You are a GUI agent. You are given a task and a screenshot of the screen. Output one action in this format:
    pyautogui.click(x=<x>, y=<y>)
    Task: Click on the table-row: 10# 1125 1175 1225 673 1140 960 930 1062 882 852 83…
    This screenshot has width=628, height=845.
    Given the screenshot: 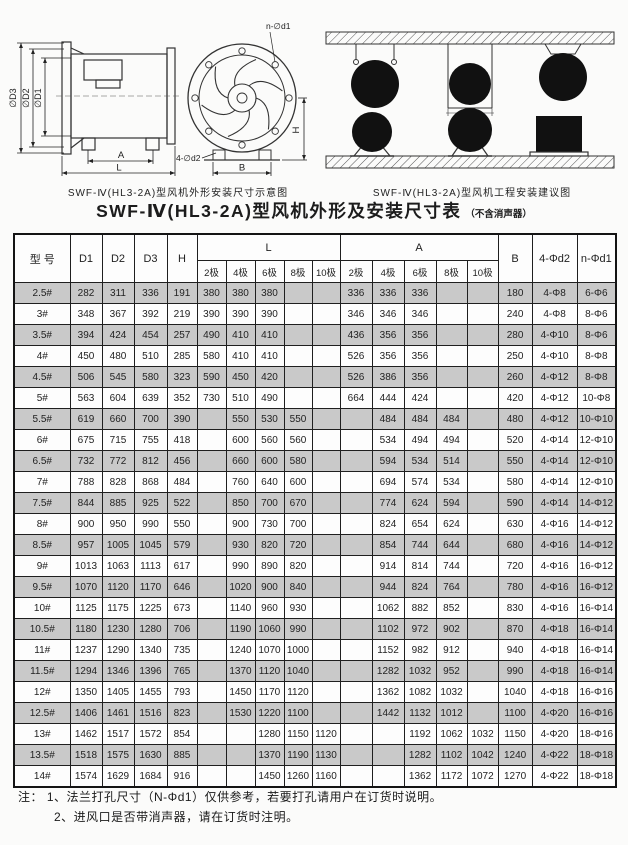 What is the action you would take?
    pyautogui.click(x=315, y=608)
    